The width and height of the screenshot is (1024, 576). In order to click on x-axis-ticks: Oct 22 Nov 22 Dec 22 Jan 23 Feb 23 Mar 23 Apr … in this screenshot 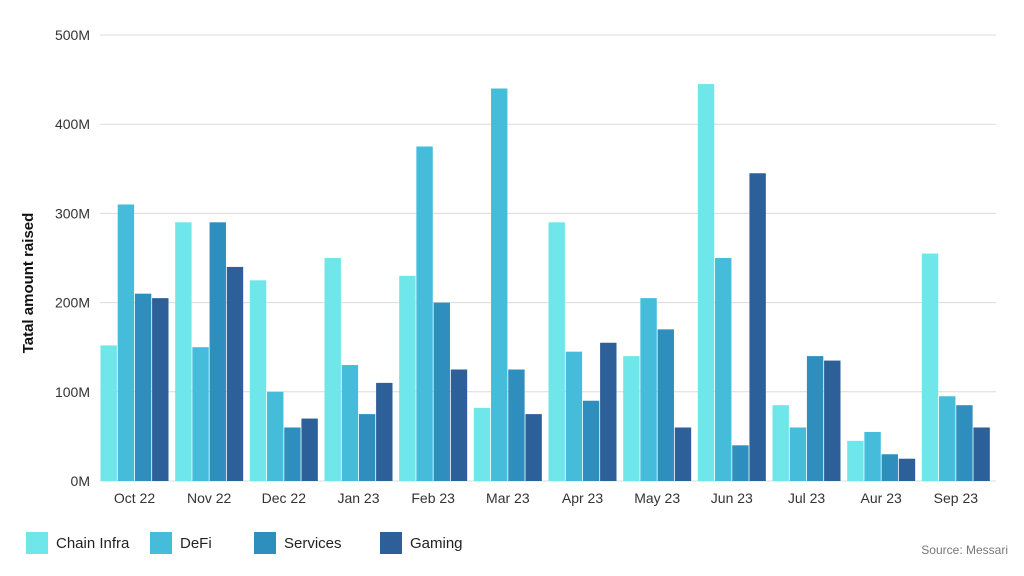, I will do `click(546, 498)`.